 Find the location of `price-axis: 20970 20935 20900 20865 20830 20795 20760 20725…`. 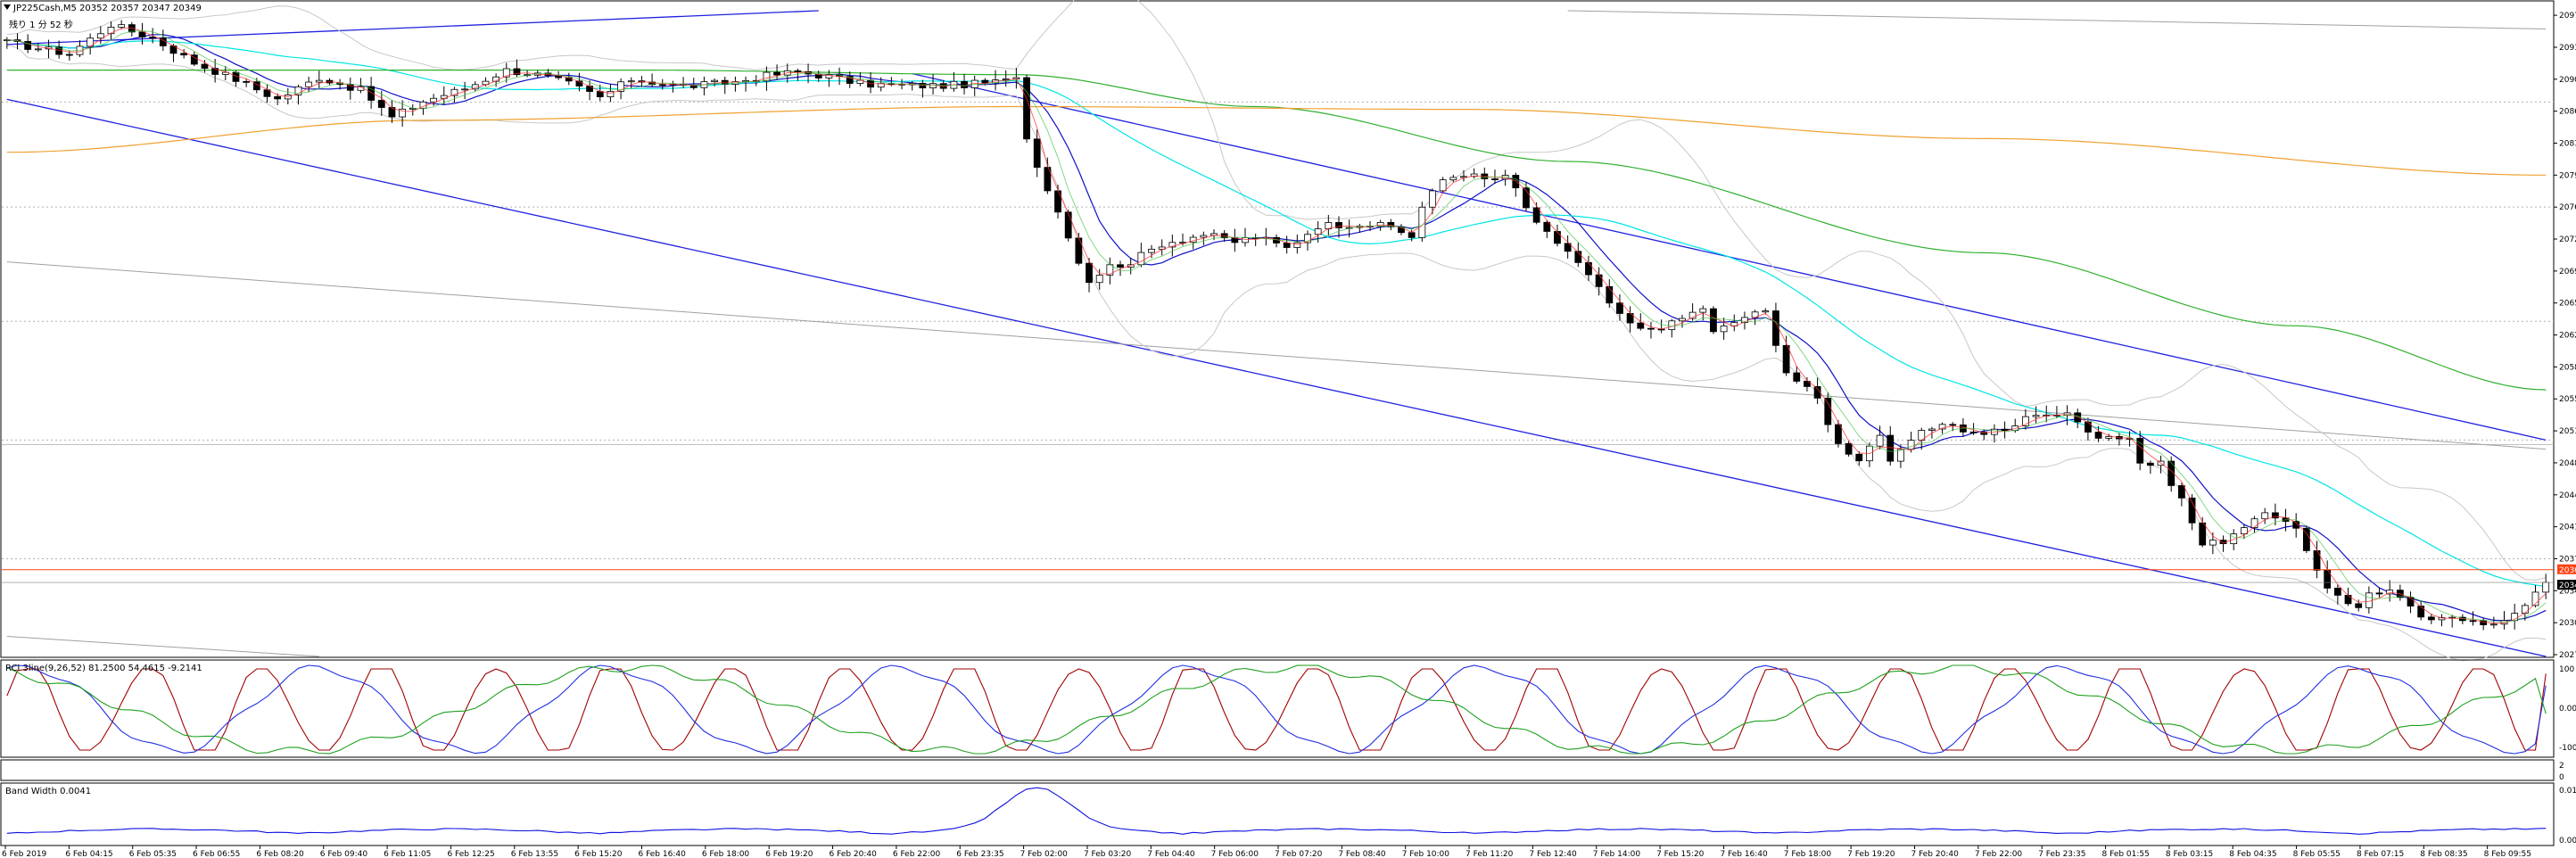

price-axis: 20970 20935 20900 20865 20830 20795 20760 20725… is located at coordinates (2565, 336).